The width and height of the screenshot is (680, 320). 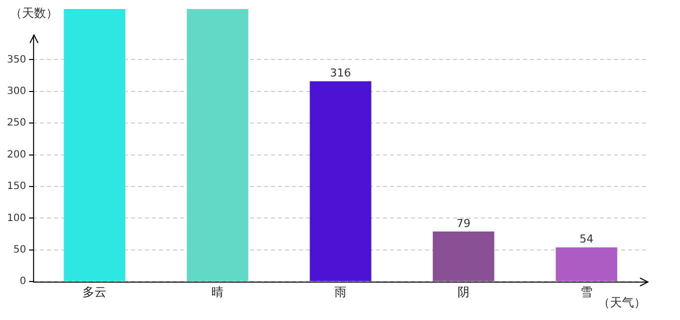 What do you see at coordinates (587, 239) in the screenshot?
I see `data-label: 54` at bounding box center [587, 239].